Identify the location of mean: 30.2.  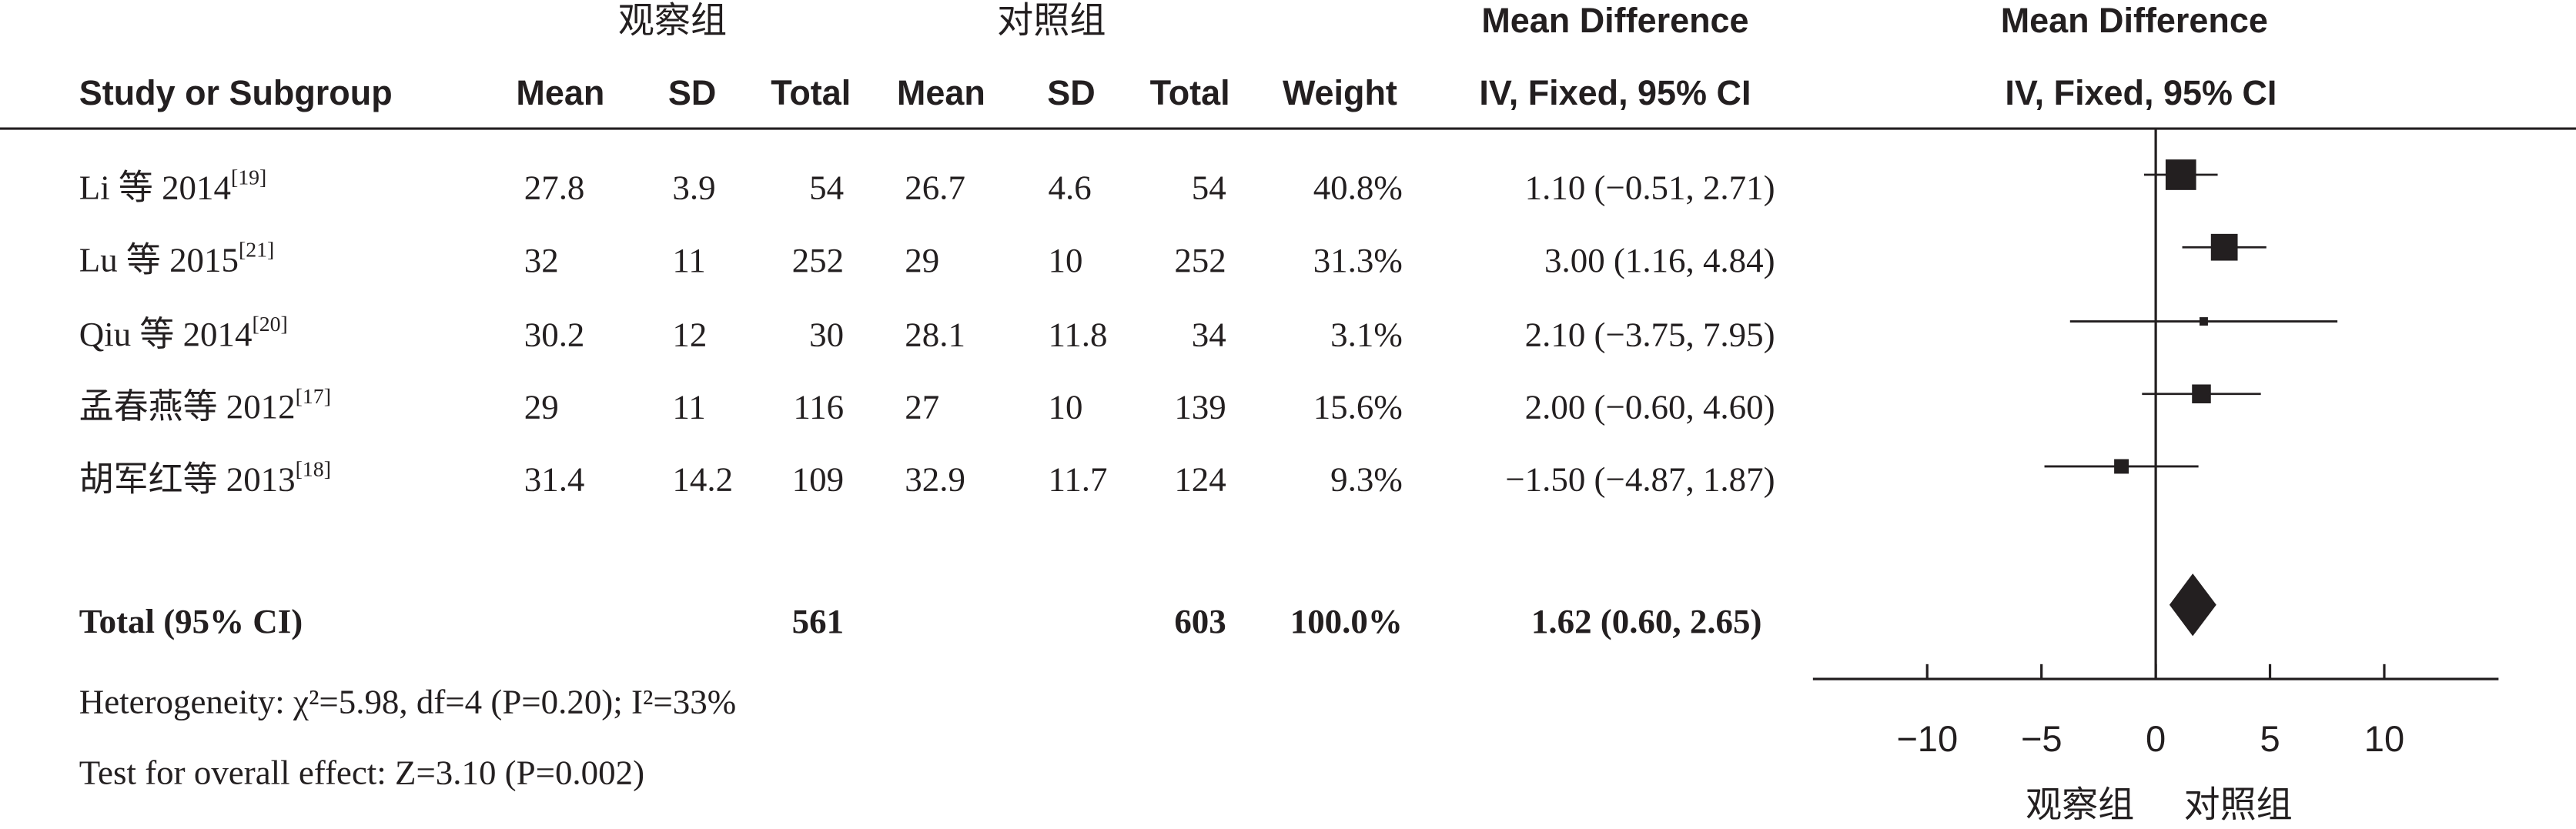
(555, 334).